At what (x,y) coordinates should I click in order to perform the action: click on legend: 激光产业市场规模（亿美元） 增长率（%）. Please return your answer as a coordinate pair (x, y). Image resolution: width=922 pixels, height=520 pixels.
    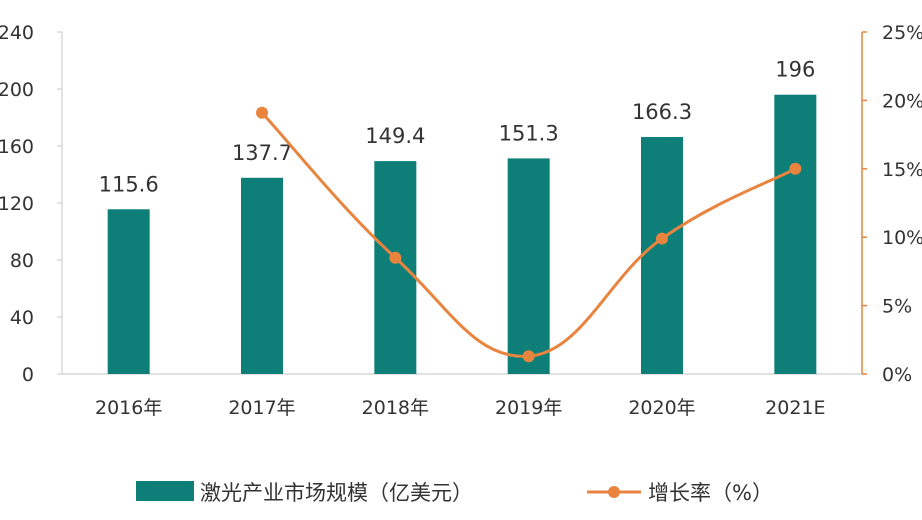
    Looking at the image, I should click on (454, 493).